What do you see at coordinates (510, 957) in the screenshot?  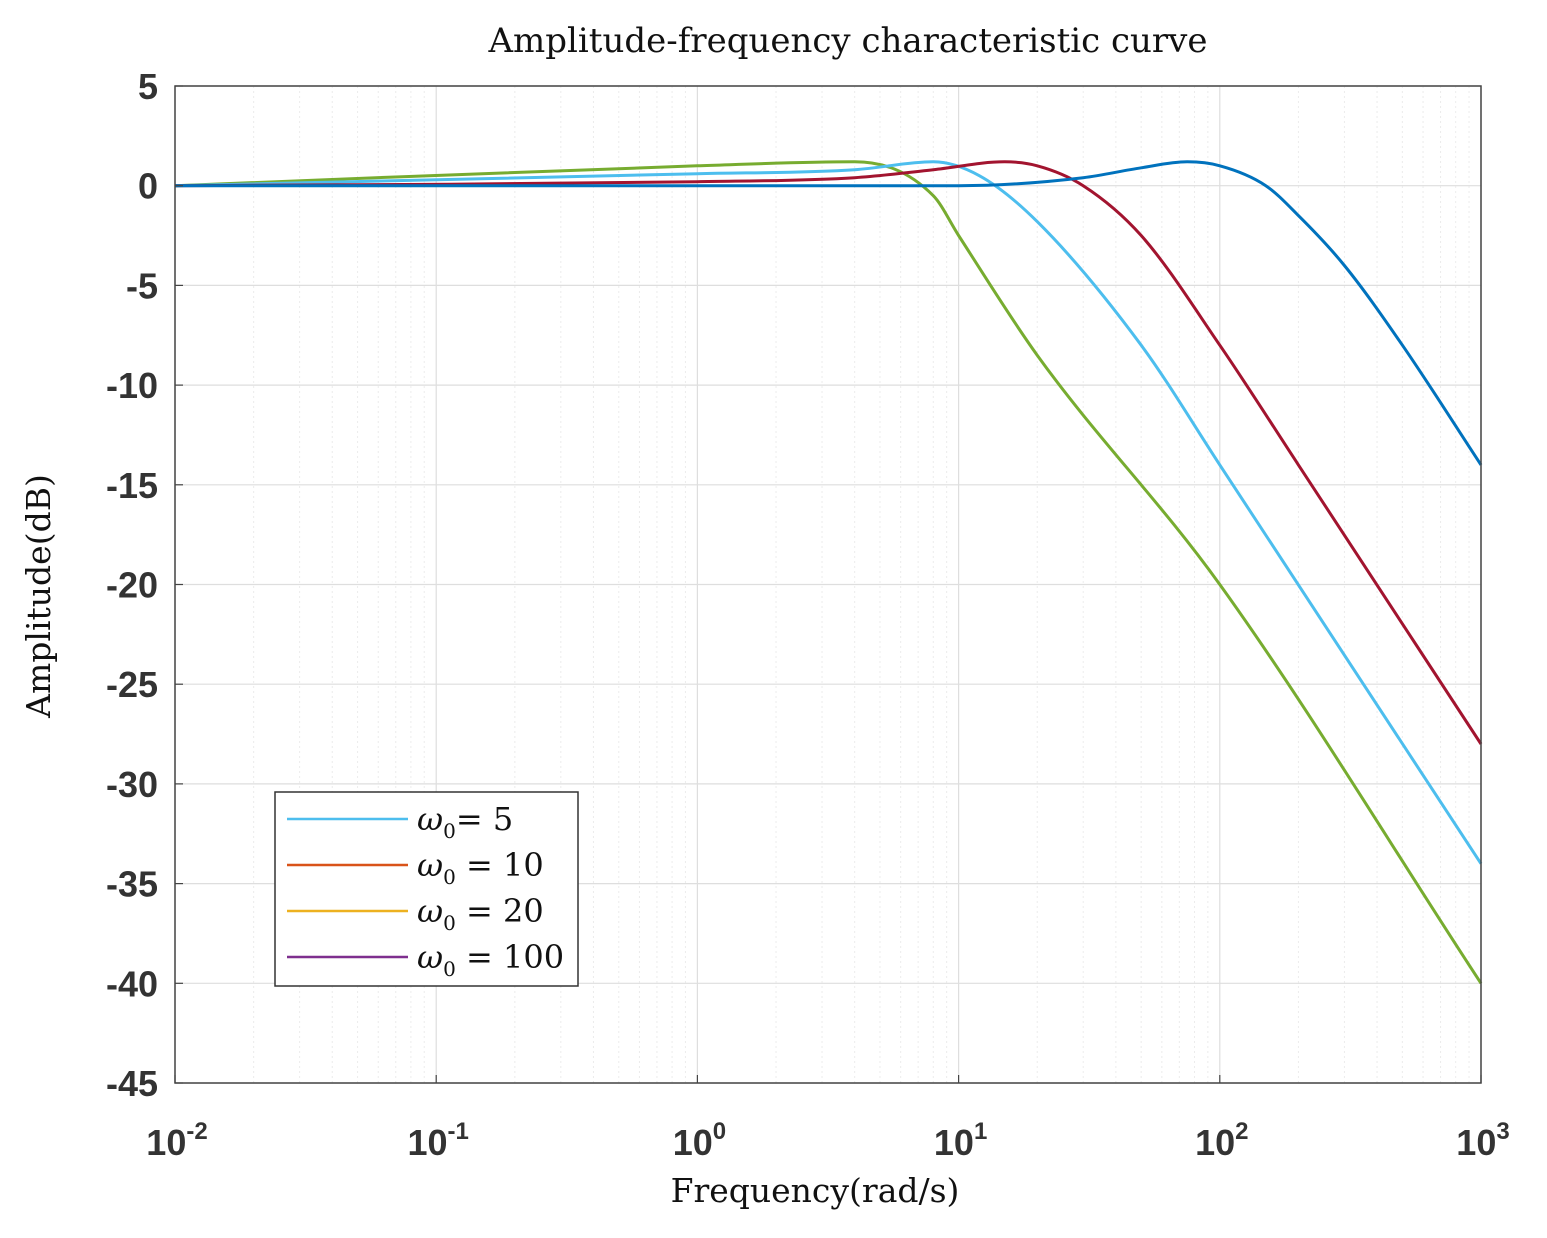 I see `legend-value: = 100` at bounding box center [510, 957].